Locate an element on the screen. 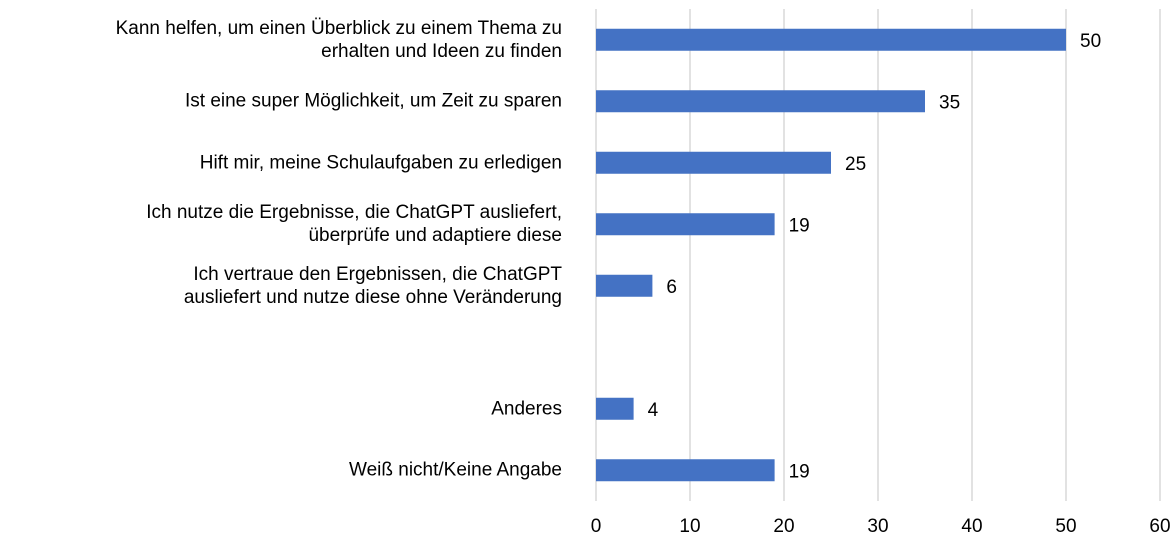 The height and width of the screenshot is (539, 1176). value-label: 6 is located at coordinates (671, 287).